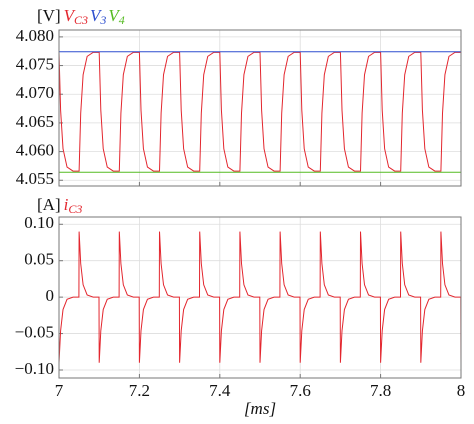 The height and width of the screenshot is (424, 474). I want to click on y-tick-label: 0.05, so click(39, 259).